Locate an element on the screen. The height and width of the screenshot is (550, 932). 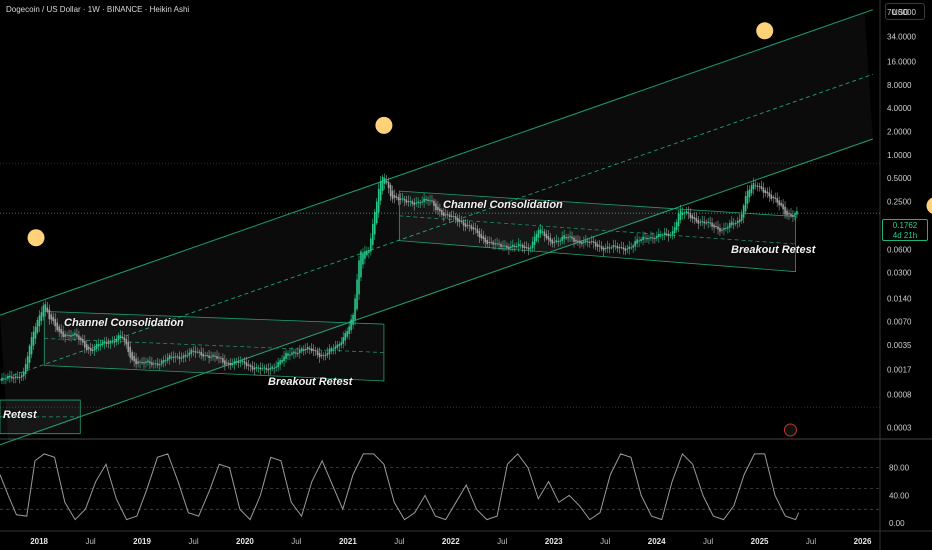
osc-y-tick-label: 40.00 is located at coordinates (899, 495).